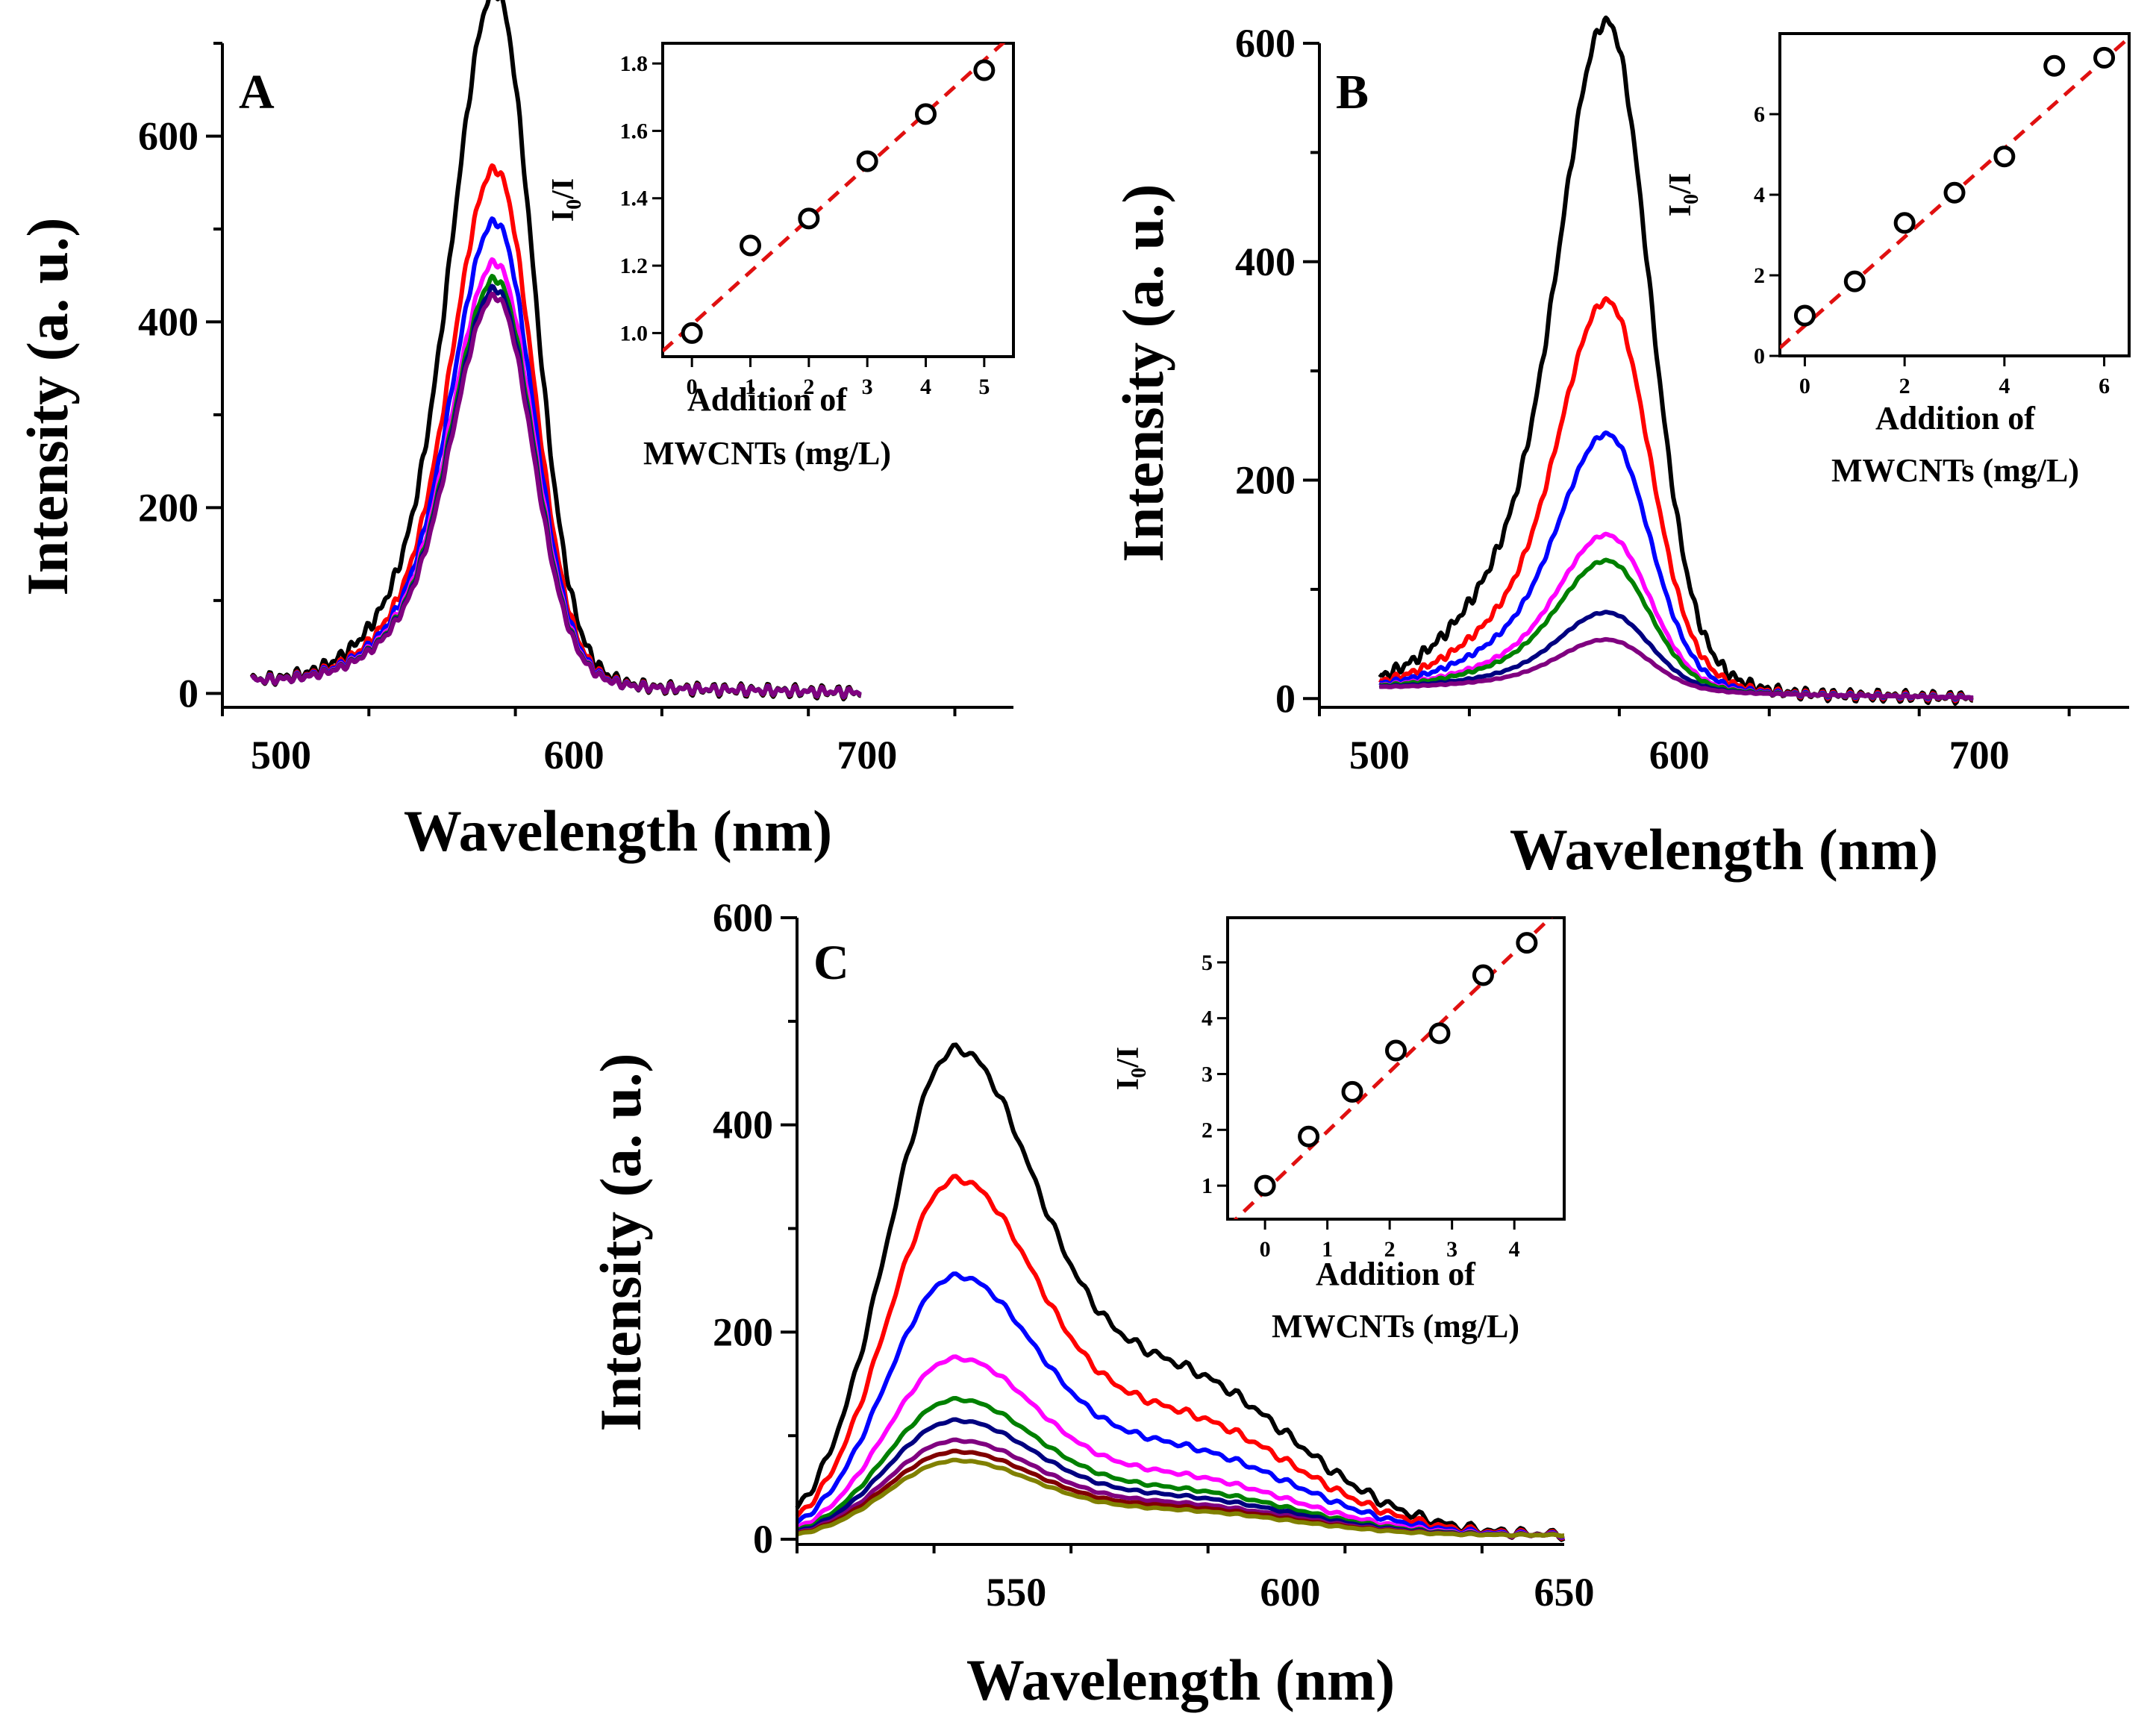 The width and height of the screenshot is (2156, 1728). What do you see at coordinates (1207, 963) in the screenshot?
I see `inset-y-tick-label: 5` at bounding box center [1207, 963].